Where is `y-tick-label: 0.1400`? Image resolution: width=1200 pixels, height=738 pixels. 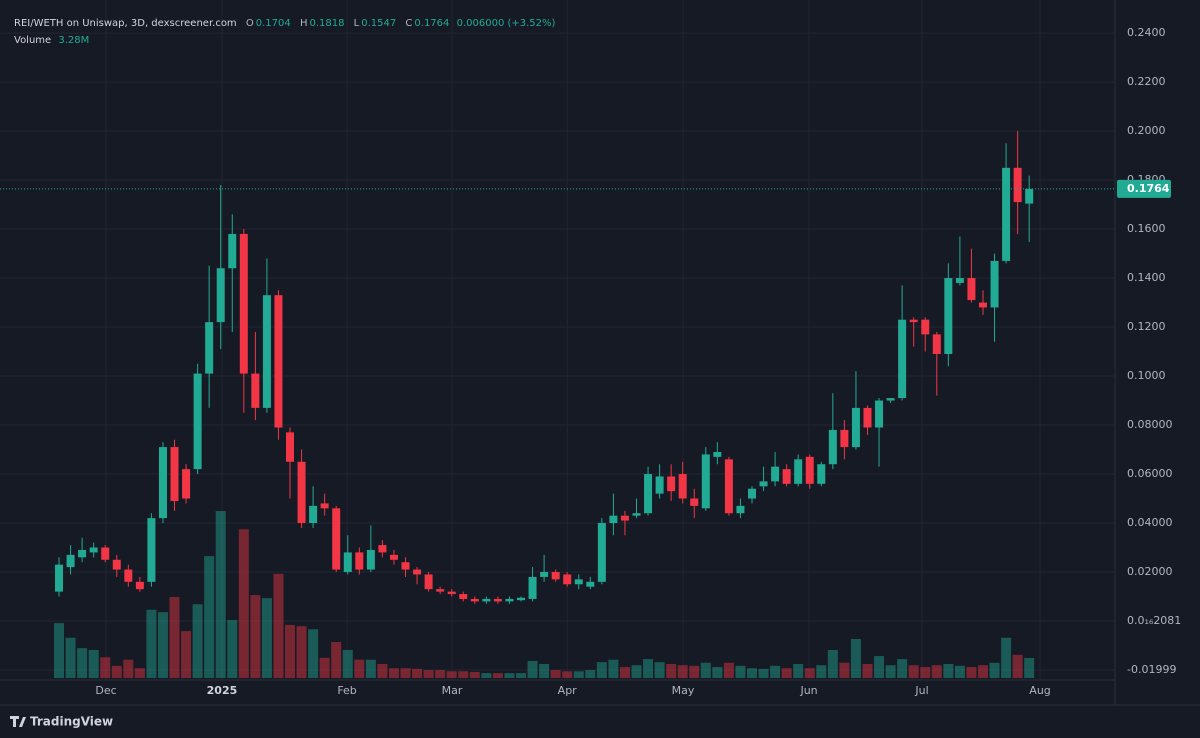
y-tick-label: 0.1400 is located at coordinates (1146, 277).